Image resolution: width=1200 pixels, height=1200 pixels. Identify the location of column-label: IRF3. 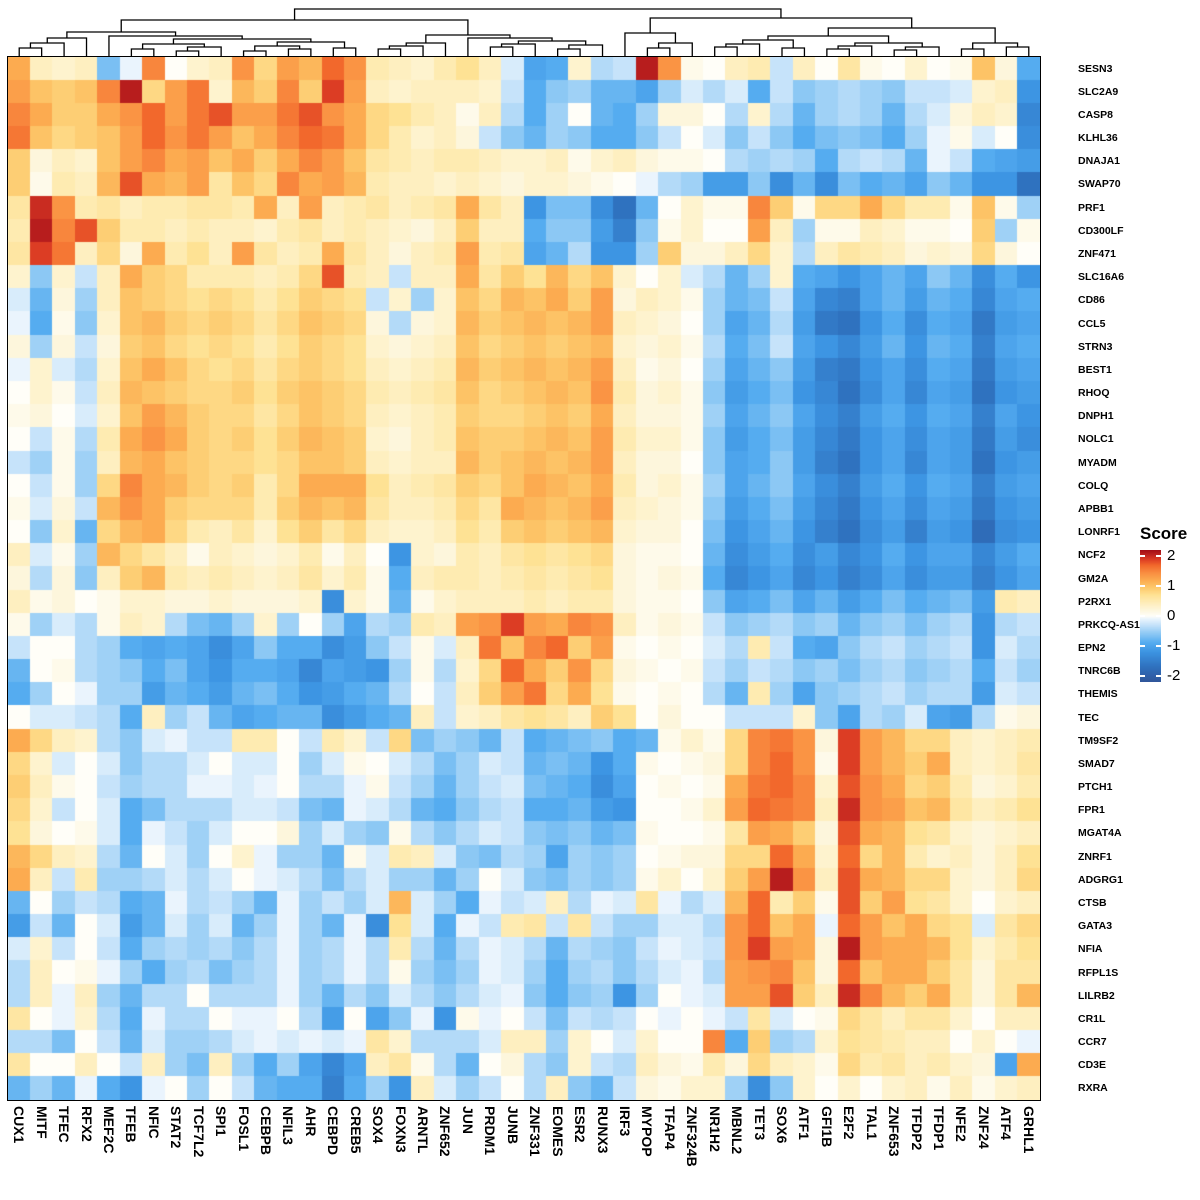
(624, 1121).